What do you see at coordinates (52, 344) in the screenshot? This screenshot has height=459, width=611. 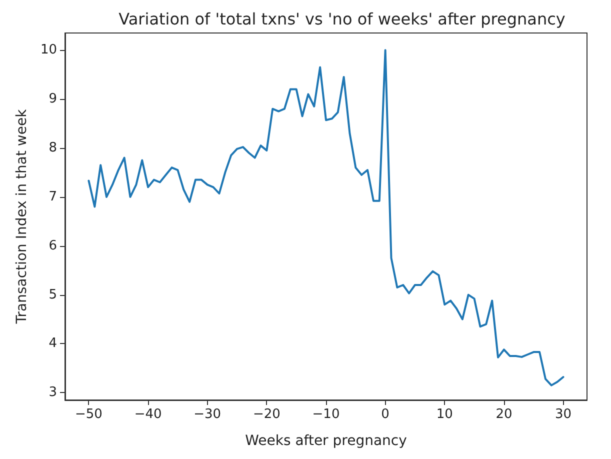 I see `y-tick-label: 4` at bounding box center [52, 344].